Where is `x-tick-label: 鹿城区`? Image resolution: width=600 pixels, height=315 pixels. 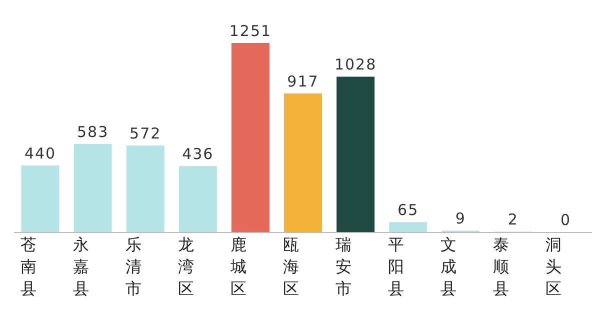 x-tick-label: 鹿城区 is located at coordinates (237, 266).